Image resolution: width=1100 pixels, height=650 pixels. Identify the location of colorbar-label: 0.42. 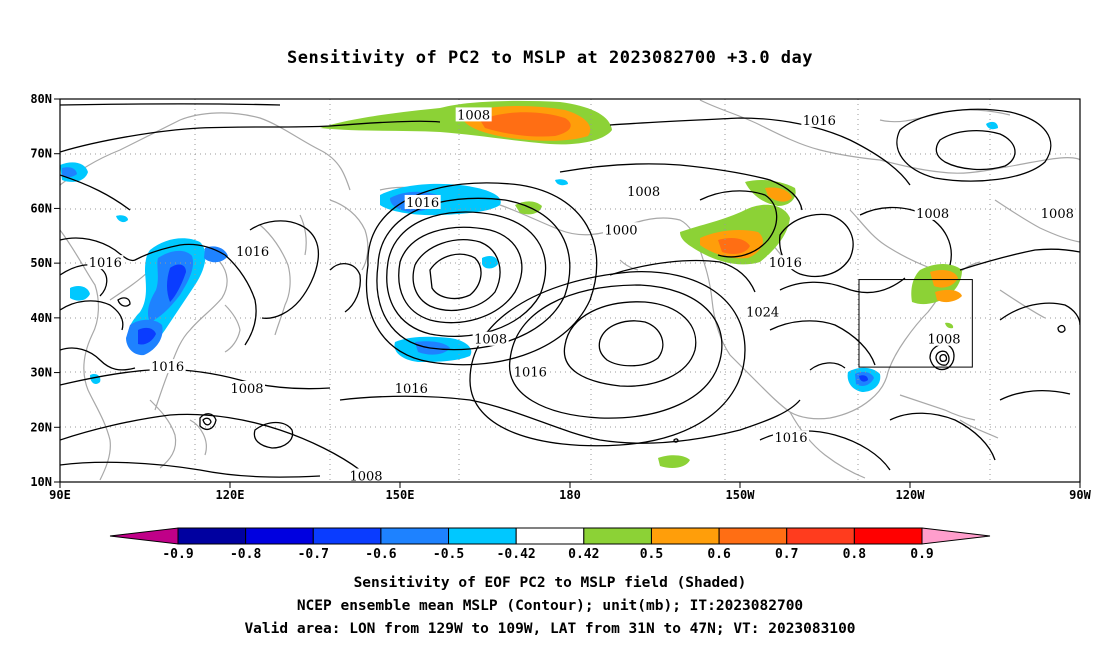
(583, 554).